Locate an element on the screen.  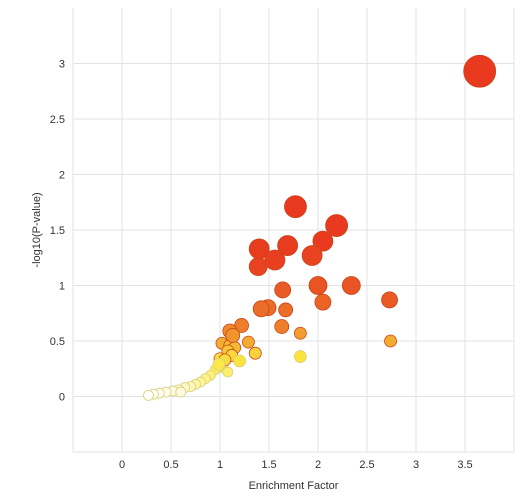
y-tick-label: 1.5 is located at coordinates (57, 231).